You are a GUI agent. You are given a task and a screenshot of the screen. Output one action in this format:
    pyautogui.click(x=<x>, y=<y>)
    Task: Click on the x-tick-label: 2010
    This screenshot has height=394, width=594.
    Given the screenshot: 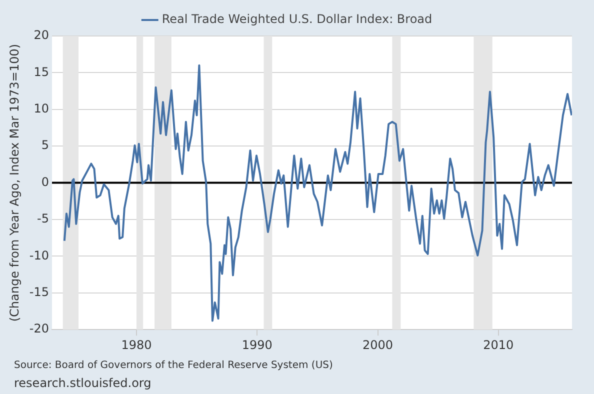 What is the action you would take?
    pyautogui.click(x=498, y=345)
    